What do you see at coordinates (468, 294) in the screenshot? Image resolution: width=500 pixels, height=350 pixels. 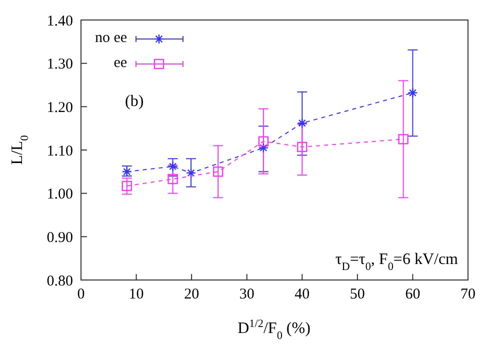 I see `x-tick-label: 70` at bounding box center [468, 294].